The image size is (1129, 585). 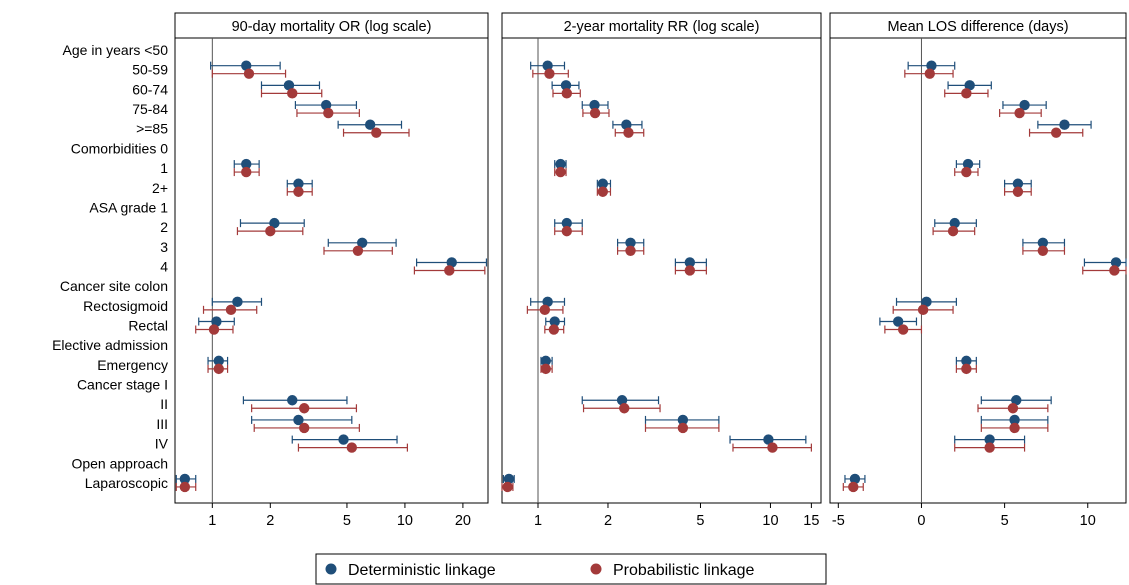 I want to click on x-tick-label: 20, so click(x=463, y=521).